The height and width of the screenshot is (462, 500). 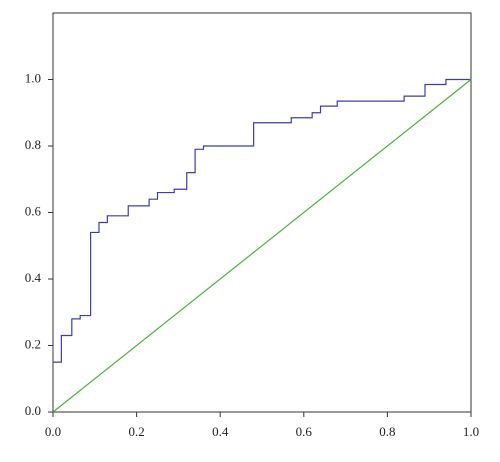 I want to click on x-tick-label: 0.8, so click(x=387, y=431).